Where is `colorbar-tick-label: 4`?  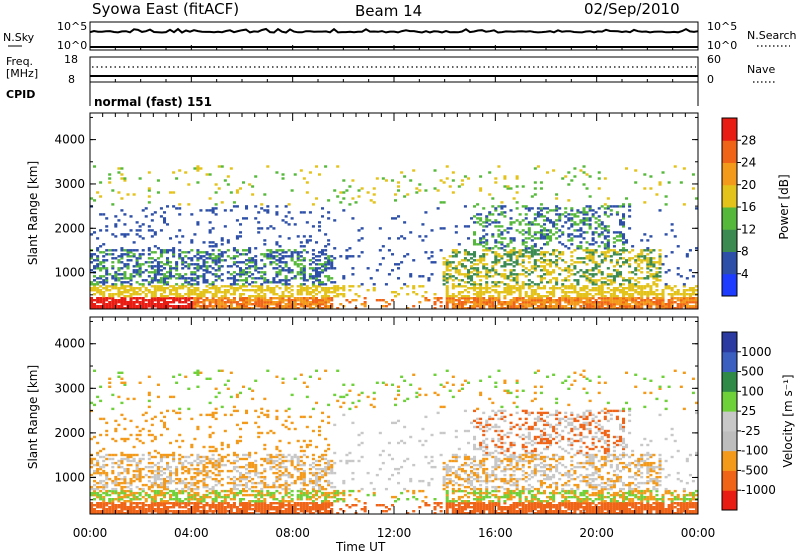 colorbar-tick-label: 4 is located at coordinates (745, 274).